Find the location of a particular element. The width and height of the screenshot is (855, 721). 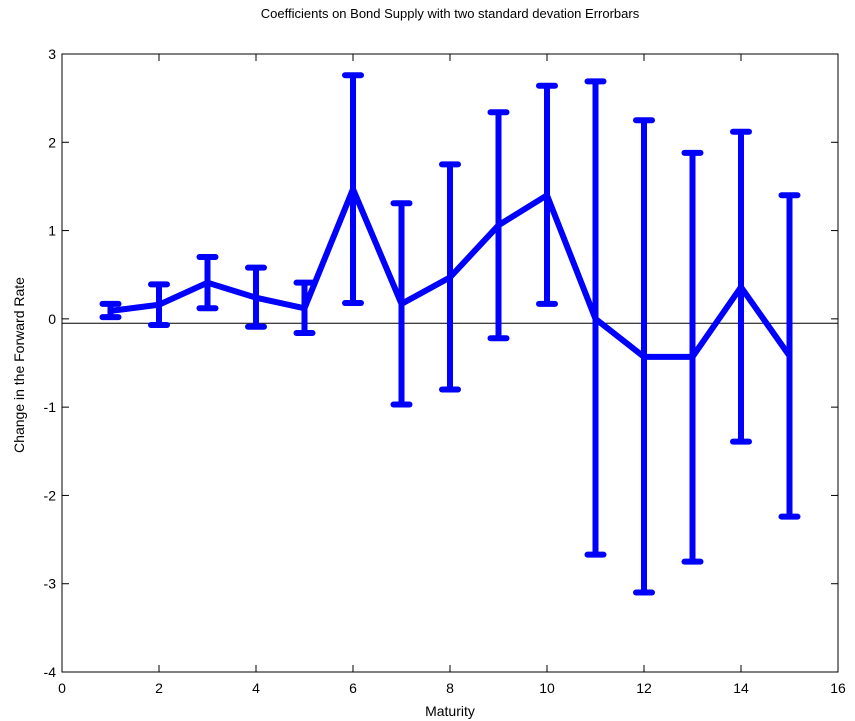

x-tick-label: 6 is located at coordinates (353, 688).